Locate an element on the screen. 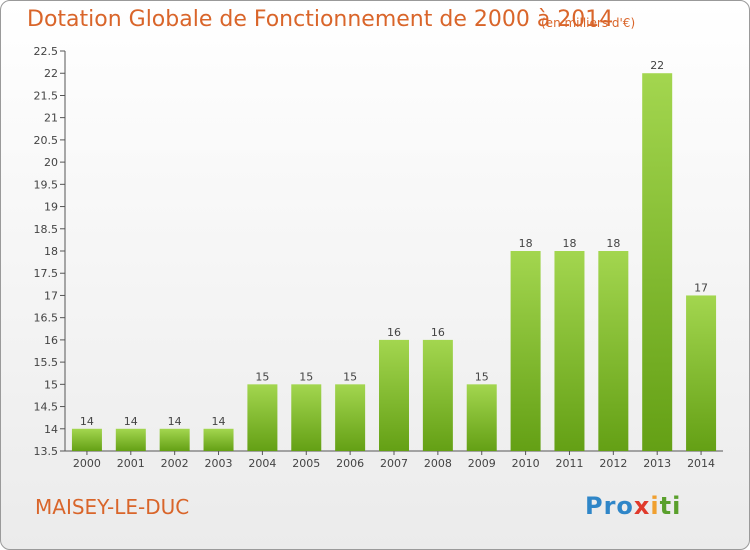 The image size is (750, 550). x-tick-label: 2002 is located at coordinates (175, 463).